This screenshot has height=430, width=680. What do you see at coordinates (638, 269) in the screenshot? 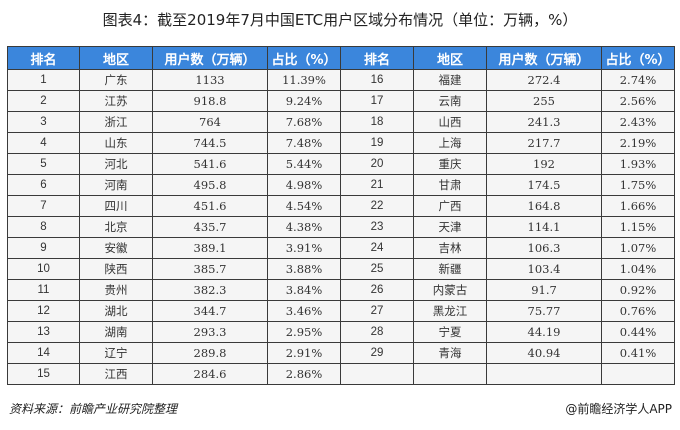
I see `cell-share: 1.04%` at bounding box center [638, 269].